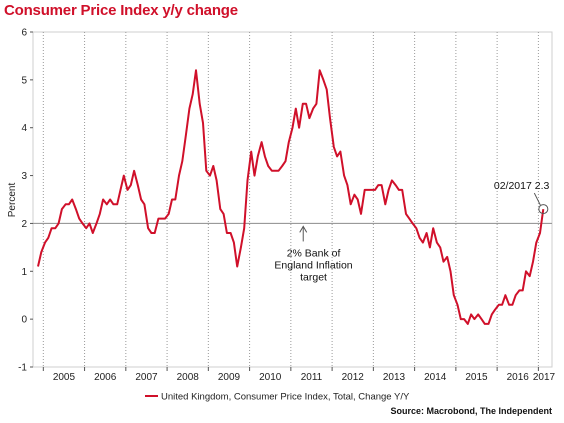 This screenshot has height=423, width=564. Describe the element at coordinates (24, 128) in the screenshot. I see `y-tick-label-4: 4` at that location.